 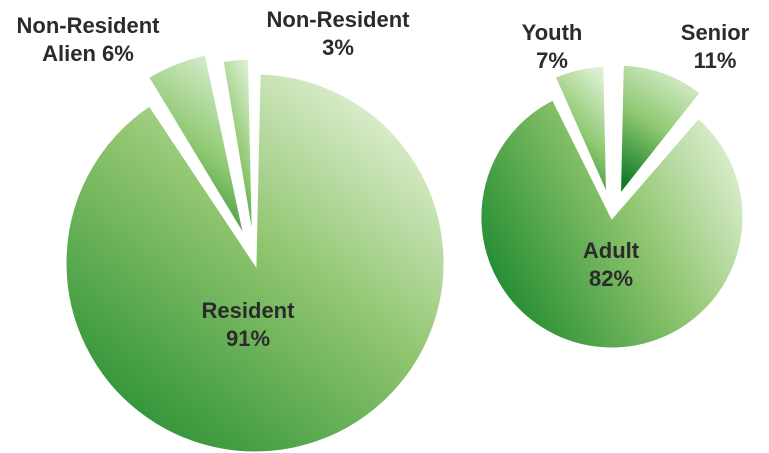 I want to click on data-label-senior: Senior 11%, so click(x=715, y=46).